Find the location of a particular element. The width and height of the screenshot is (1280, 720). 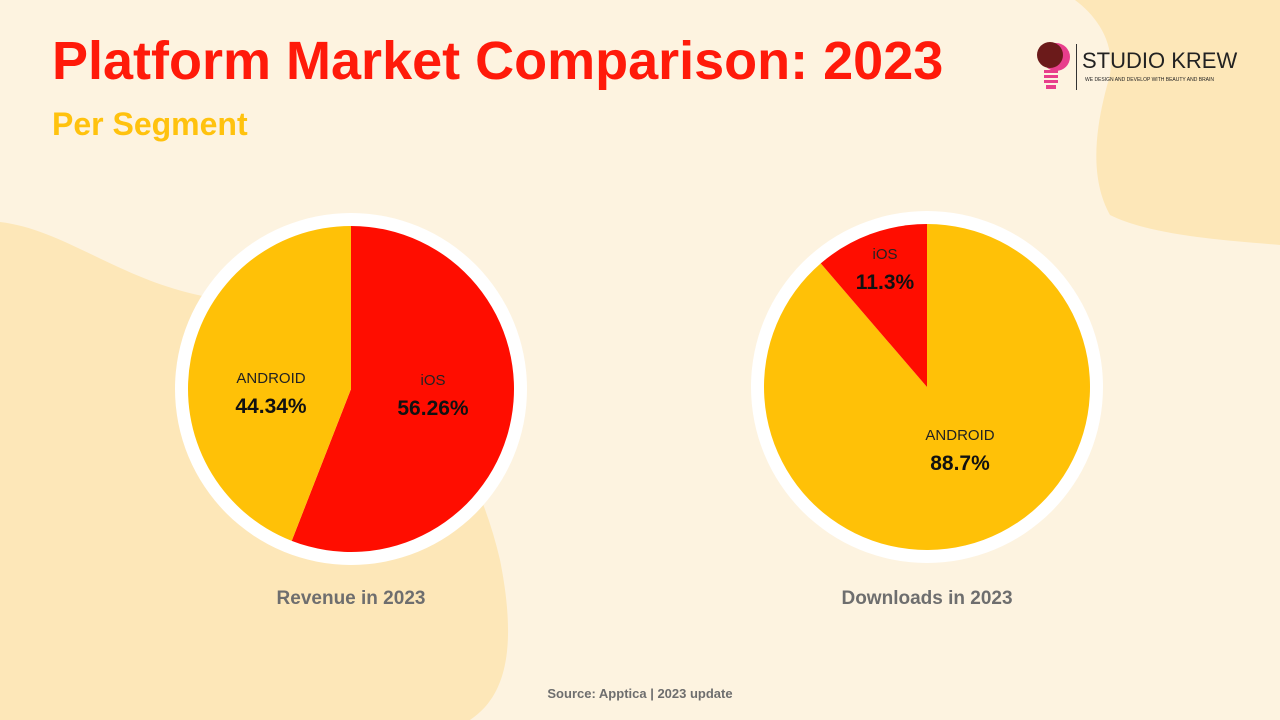

revenue-slice-ios is located at coordinates (403, 389).